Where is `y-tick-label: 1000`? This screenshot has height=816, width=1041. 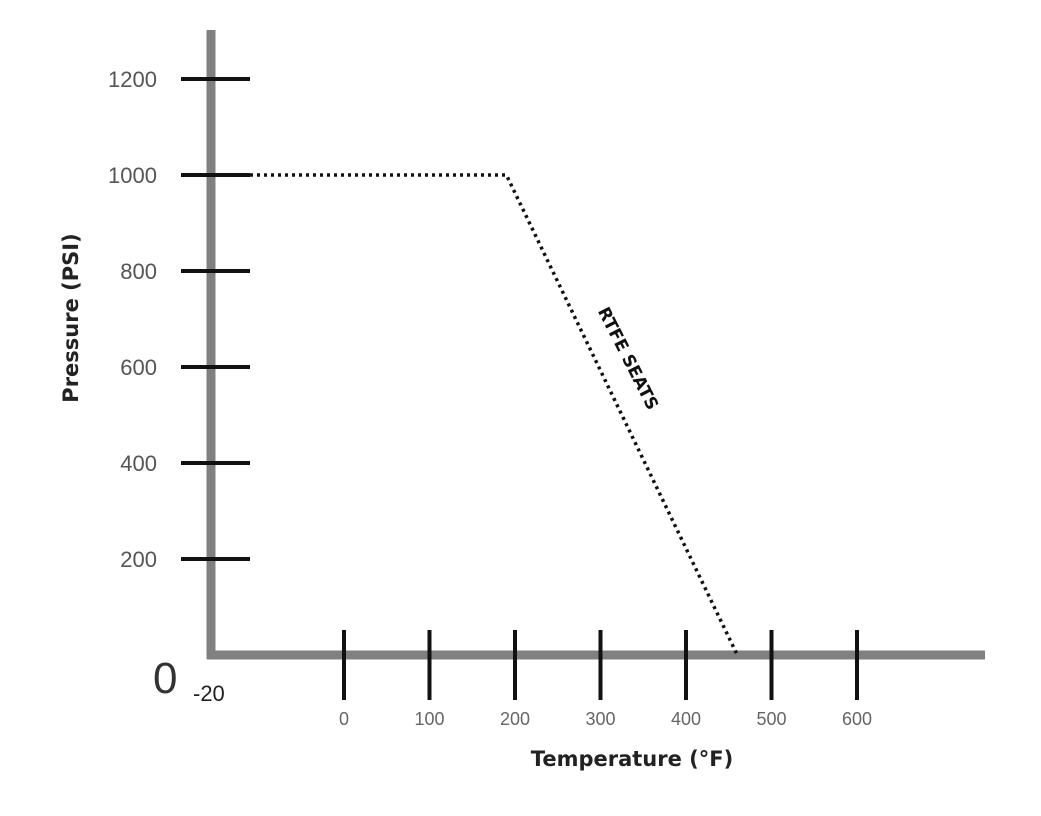 y-tick-label: 1000 is located at coordinates (132, 175).